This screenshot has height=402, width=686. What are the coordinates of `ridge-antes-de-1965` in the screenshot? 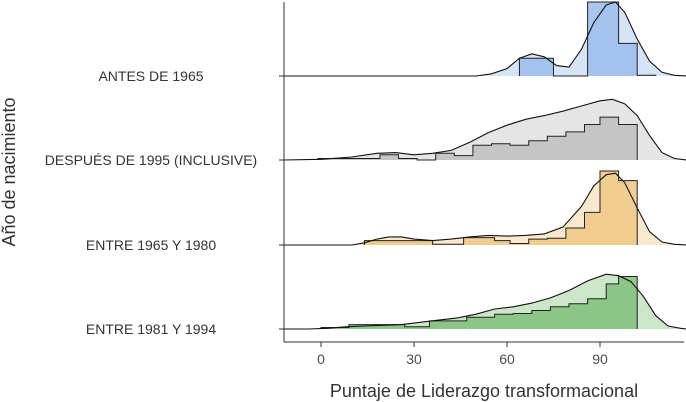 It's located at (484, 39).